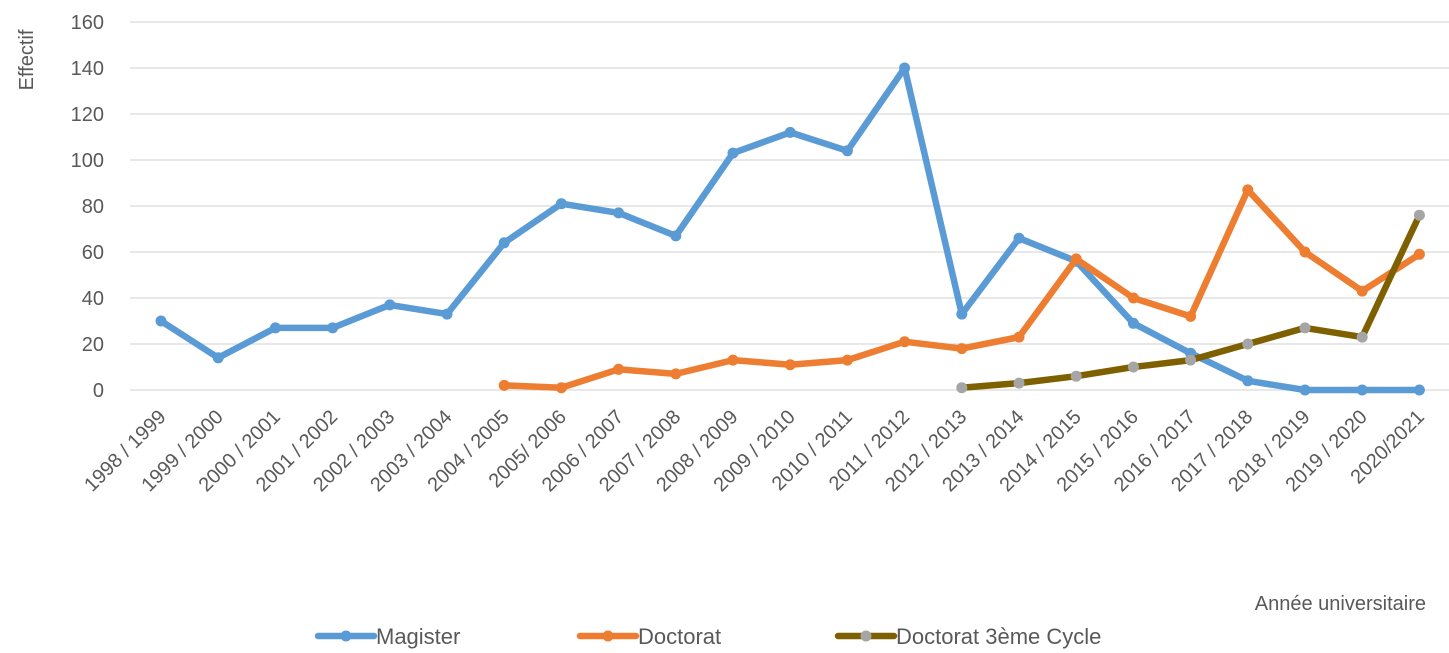 Image resolution: width=1449 pixels, height=653 pixels. What do you see at coordinates (418, 636) in the screenshot?
I see `legend-label: Magister` at bounding box center [418, 636].